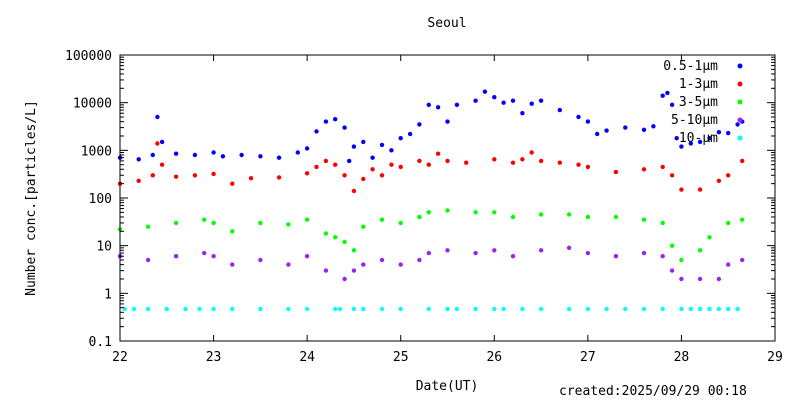 The image size is (800, 400). Describe the element at coordinates (31, 198) in the screenshot. I see `y-axis-label: Number conc.[particles/L]` at that location.